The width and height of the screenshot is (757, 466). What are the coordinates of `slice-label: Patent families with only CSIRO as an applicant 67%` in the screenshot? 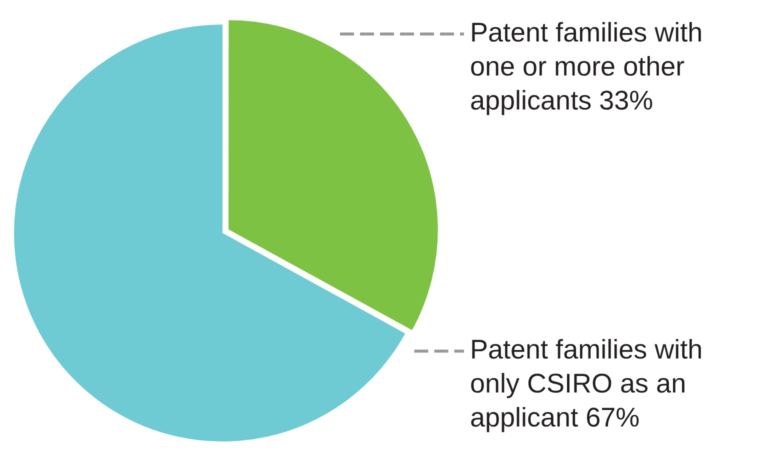 It's located at (586, 383).